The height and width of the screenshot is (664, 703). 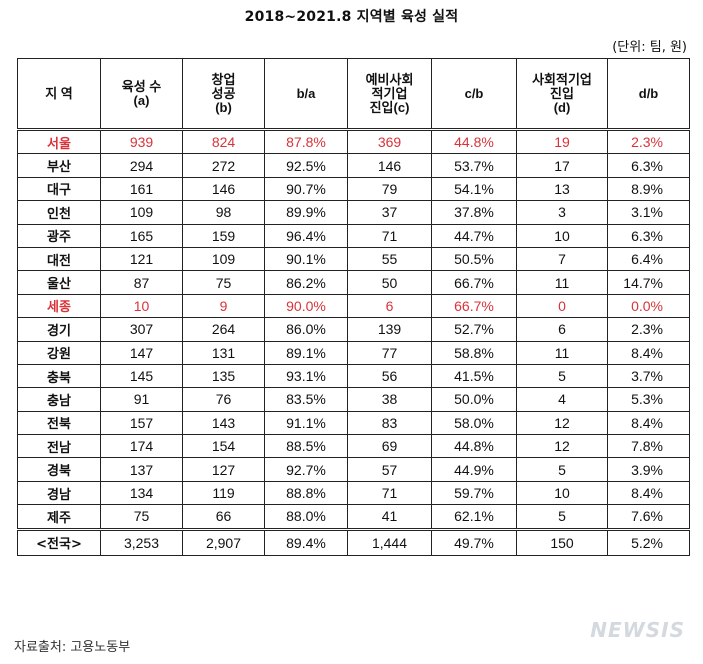 What do you see at coordinates (223, 212) in the screenshot?
I see `value-cell-b: 98` at bounding box center [223, 212].